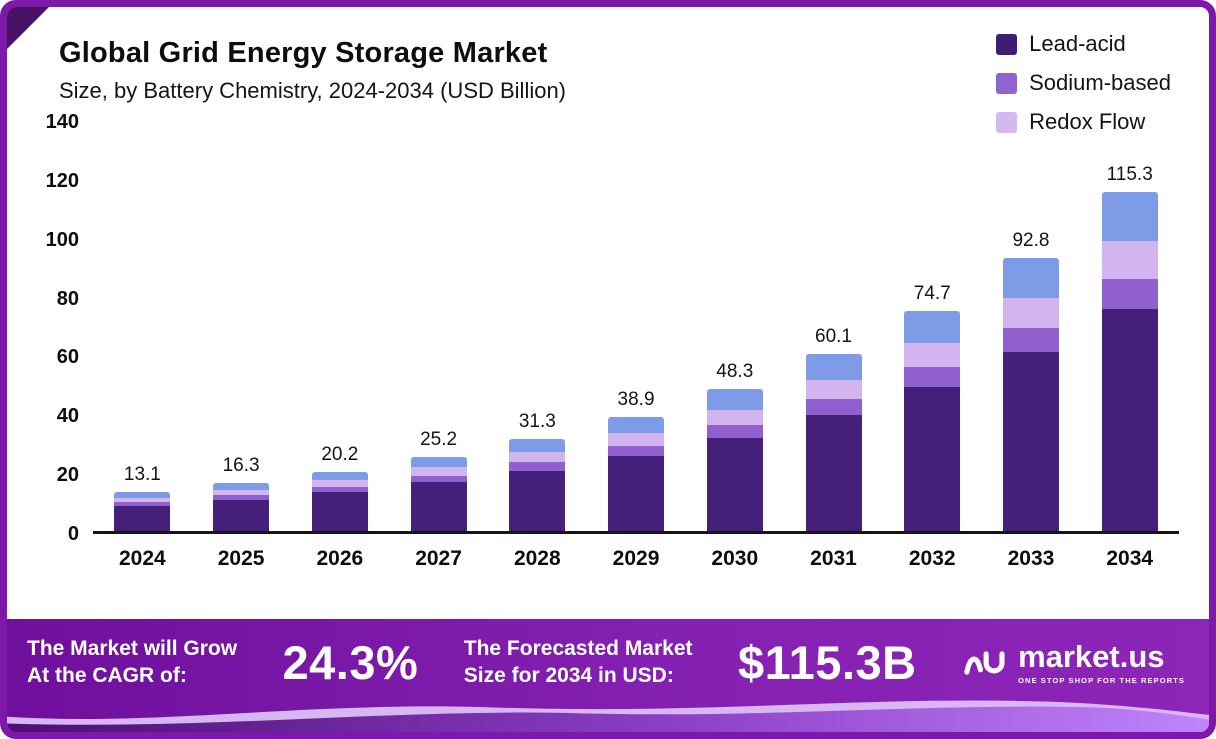  I want to click on bar-column-2032: 74.7, so click(932, 326).